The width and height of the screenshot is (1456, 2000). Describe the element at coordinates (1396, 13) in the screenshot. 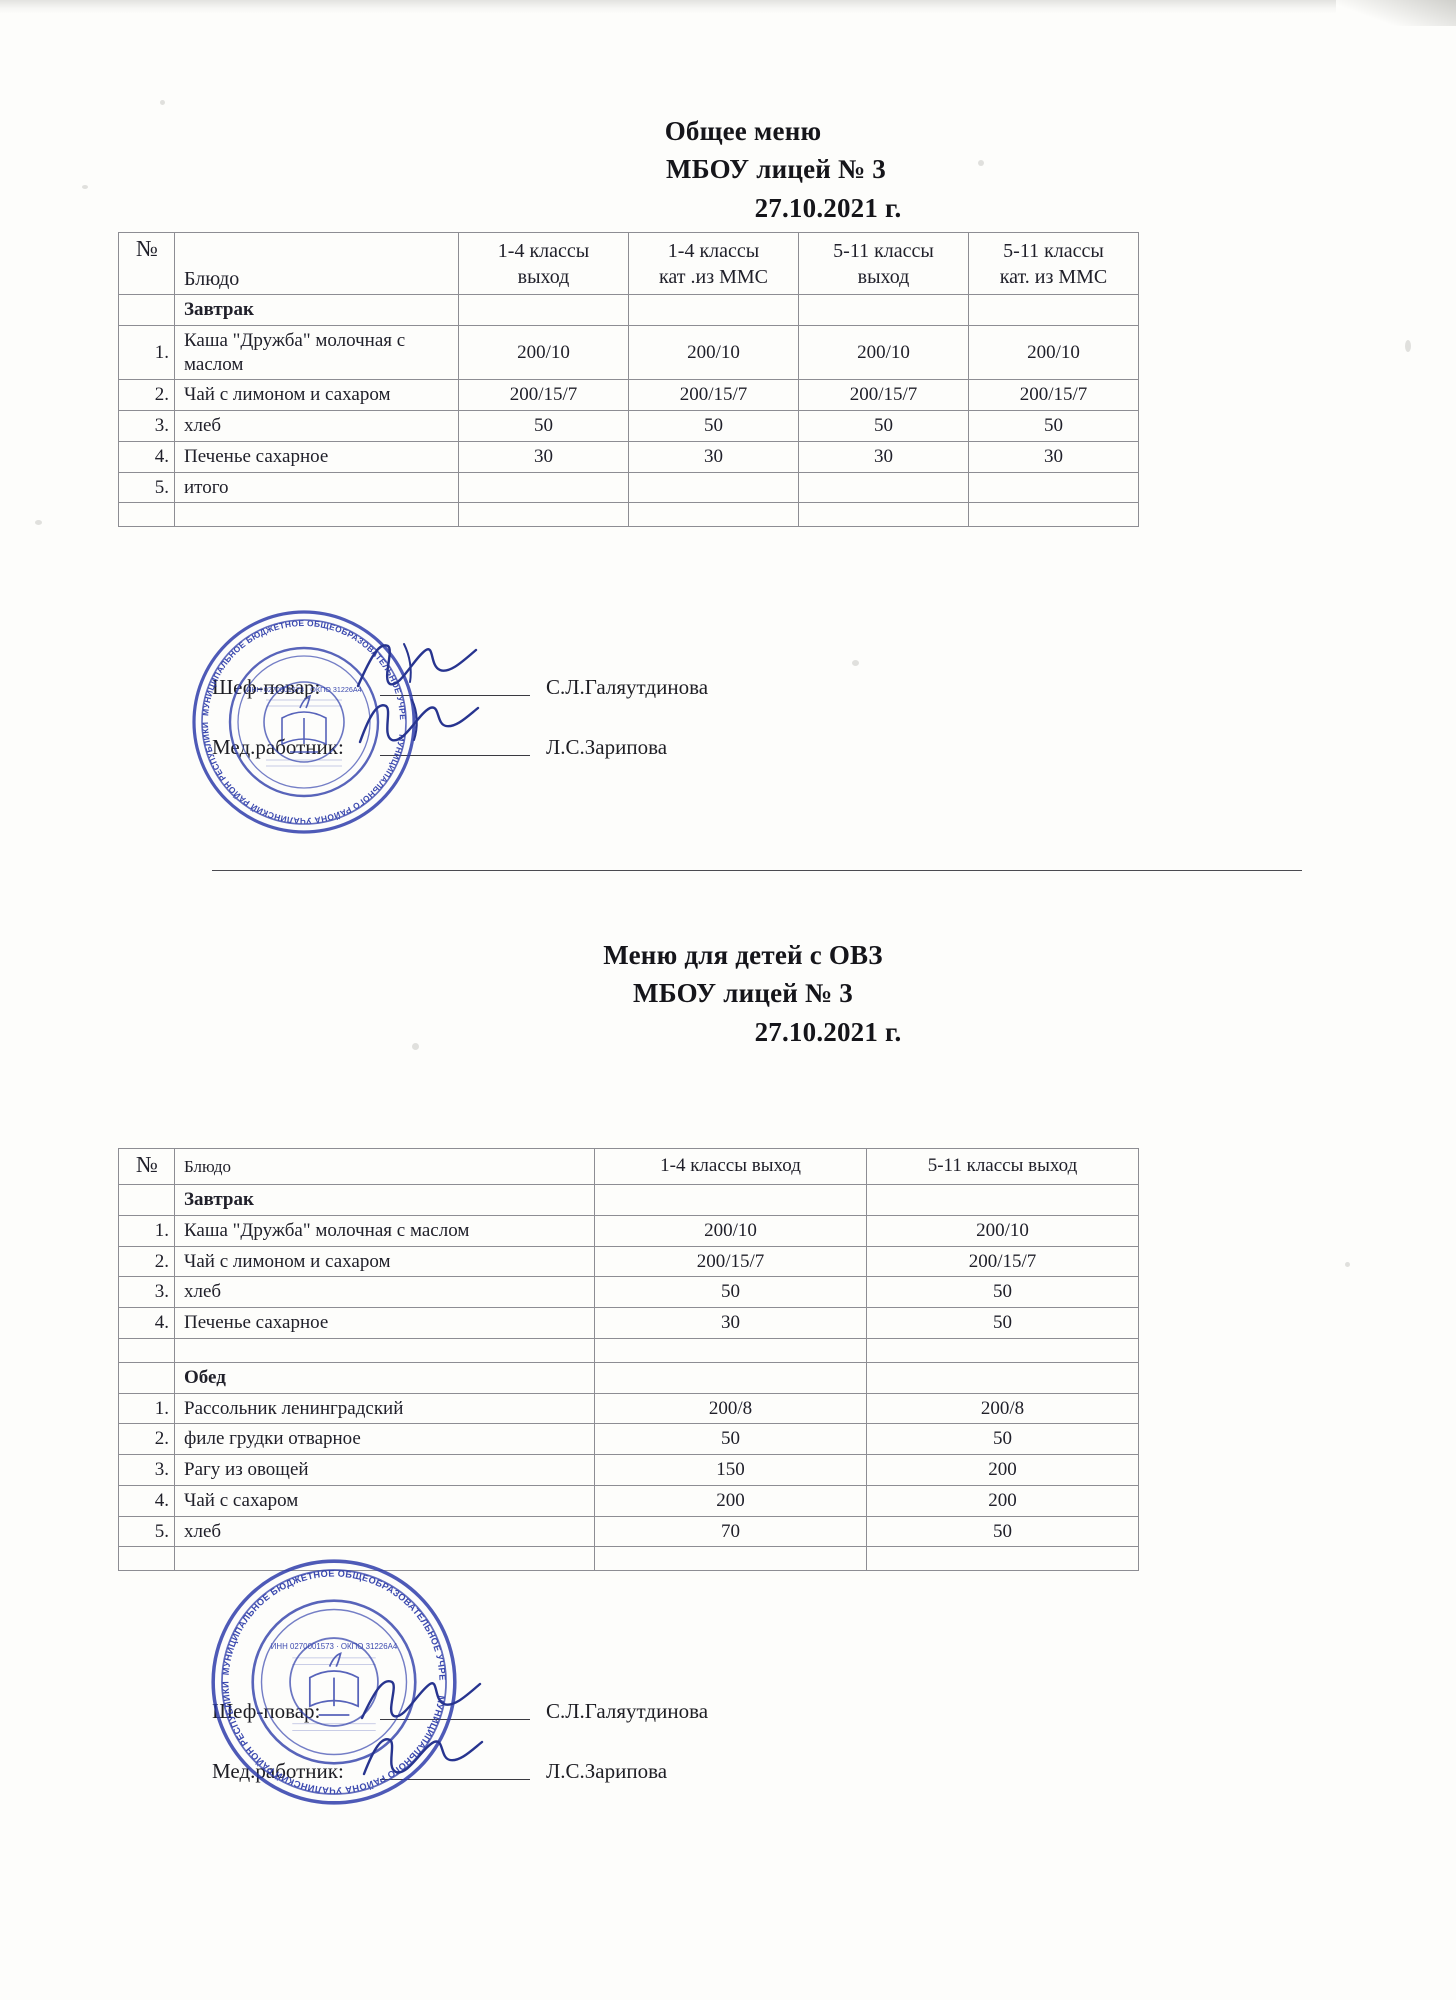

I see `scan-corner-fold` at that location.